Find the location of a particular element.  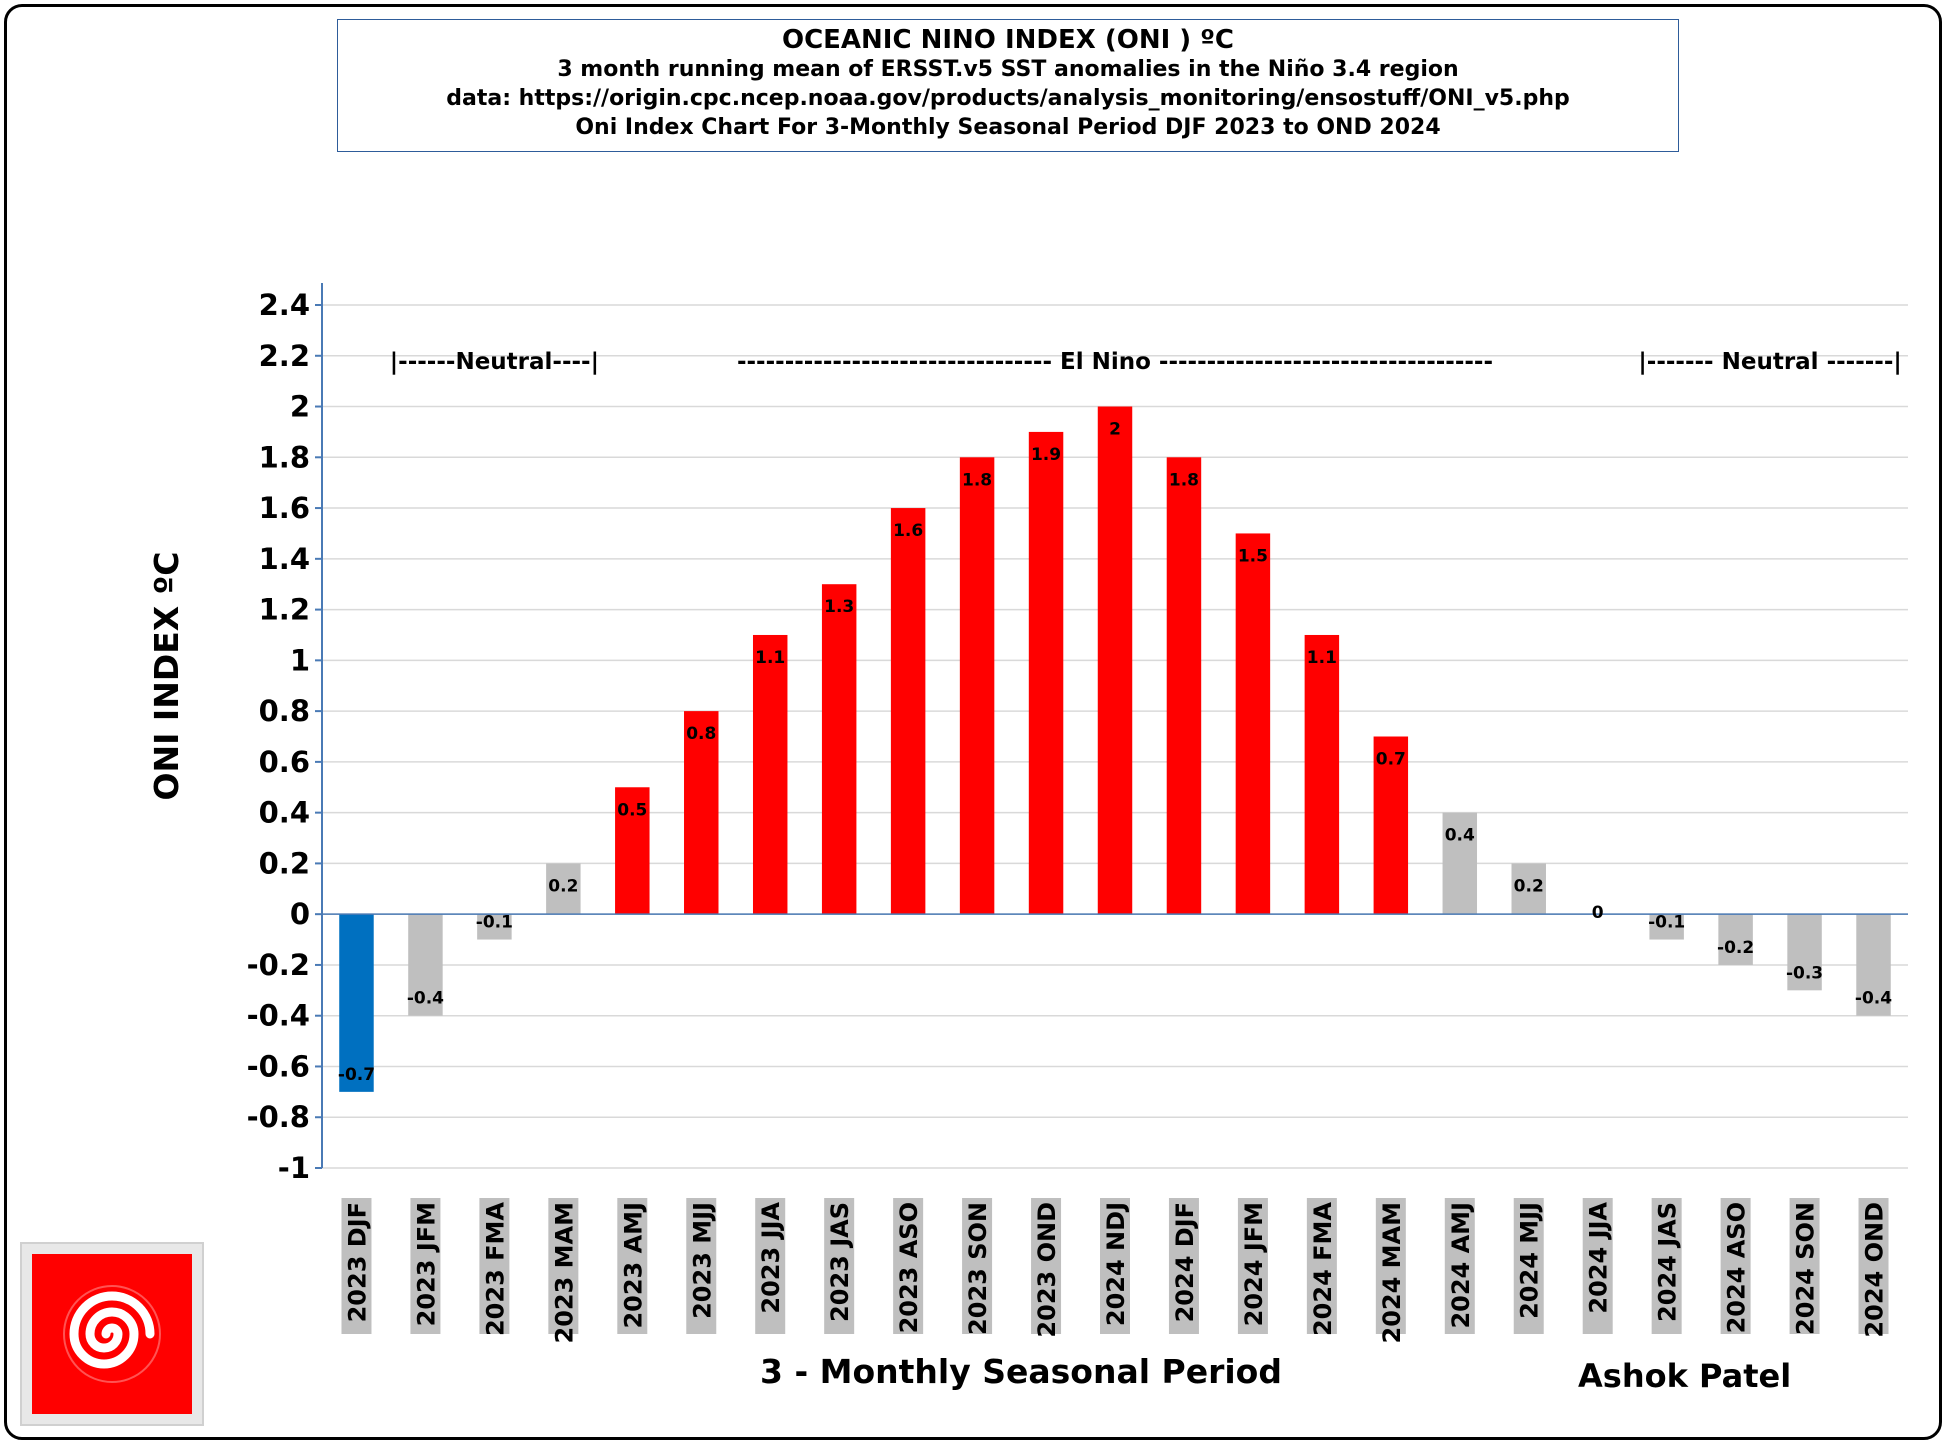

y-tick-label: 0.8 is located at coordinates (284, 711).